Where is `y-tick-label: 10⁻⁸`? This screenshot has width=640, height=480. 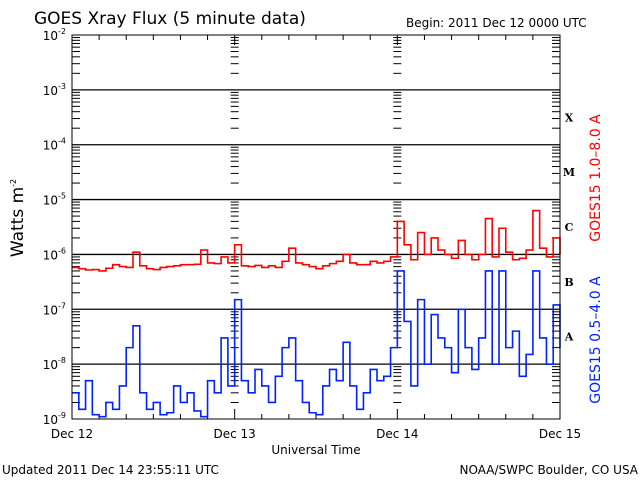
y-tick-label: 10⁻⁸ is located at coordinates (54, 364).